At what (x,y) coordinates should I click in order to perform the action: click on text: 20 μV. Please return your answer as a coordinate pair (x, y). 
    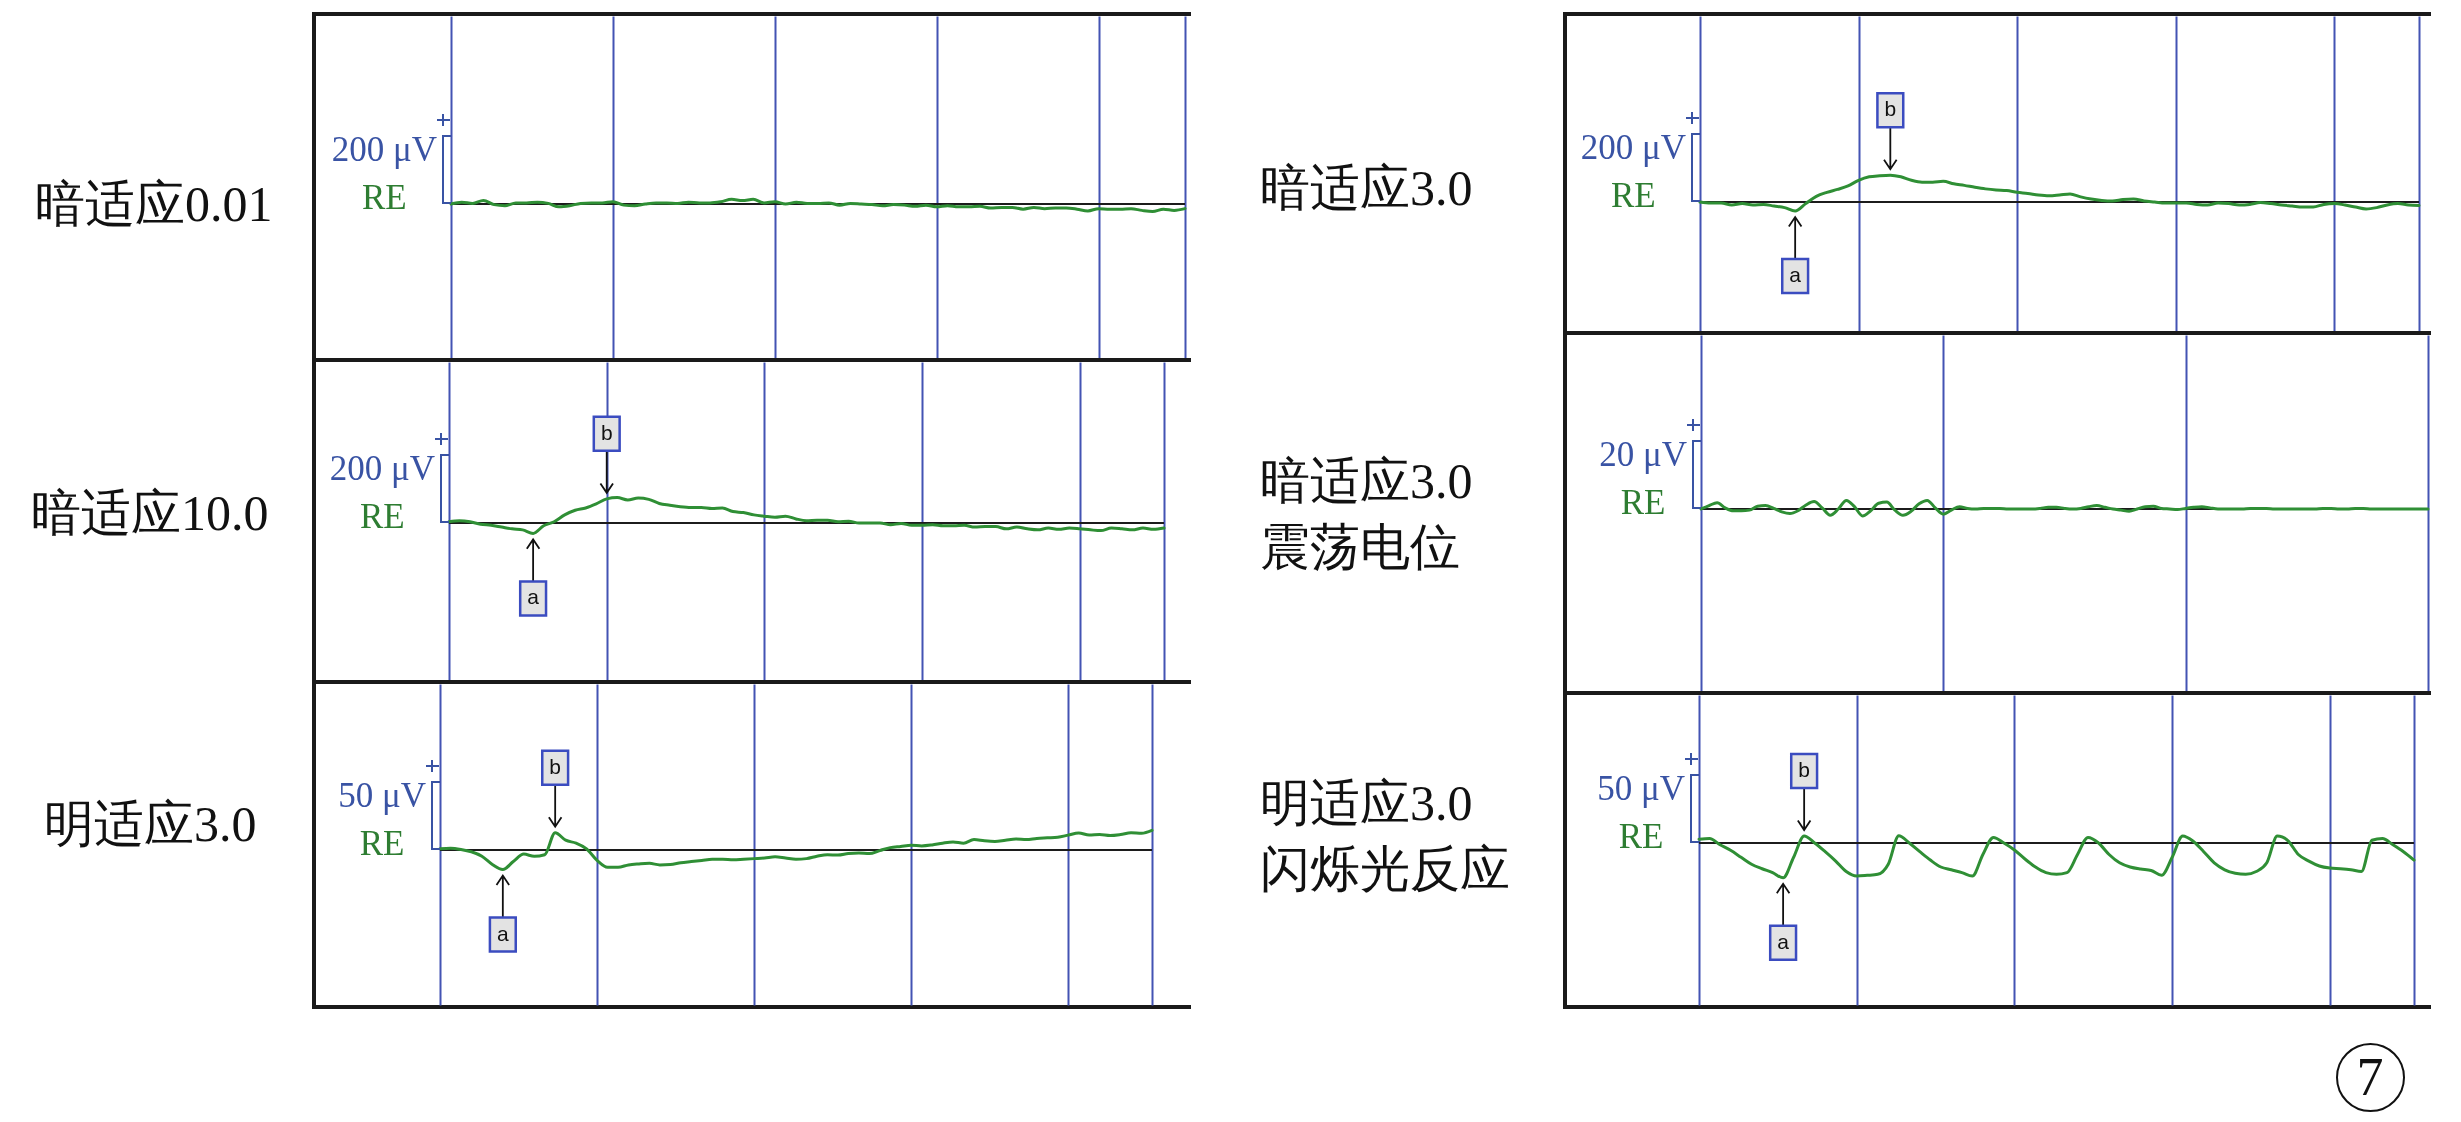
    Looking at the image, I should click on (1643, 455).